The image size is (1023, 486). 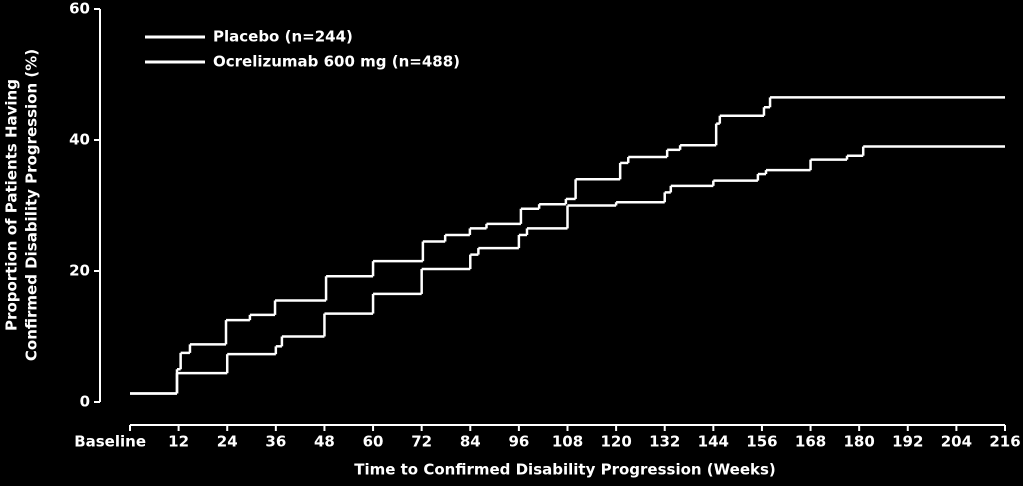 I want to click on x-tick-label: 180, so click(x=859, y=442).